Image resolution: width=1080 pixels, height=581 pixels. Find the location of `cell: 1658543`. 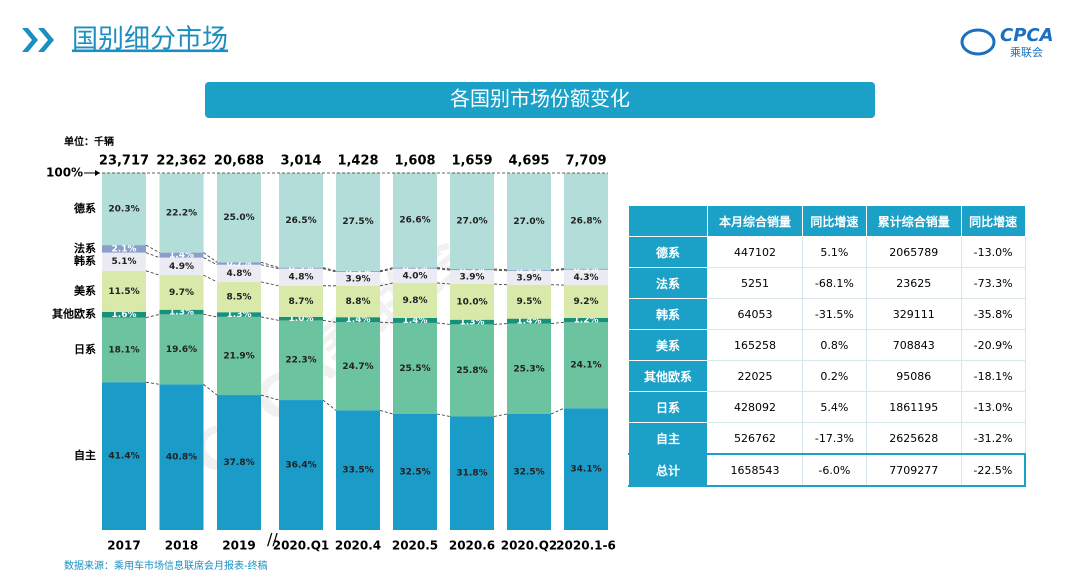

cell: 1658543 is located at coordinates (755, 470).